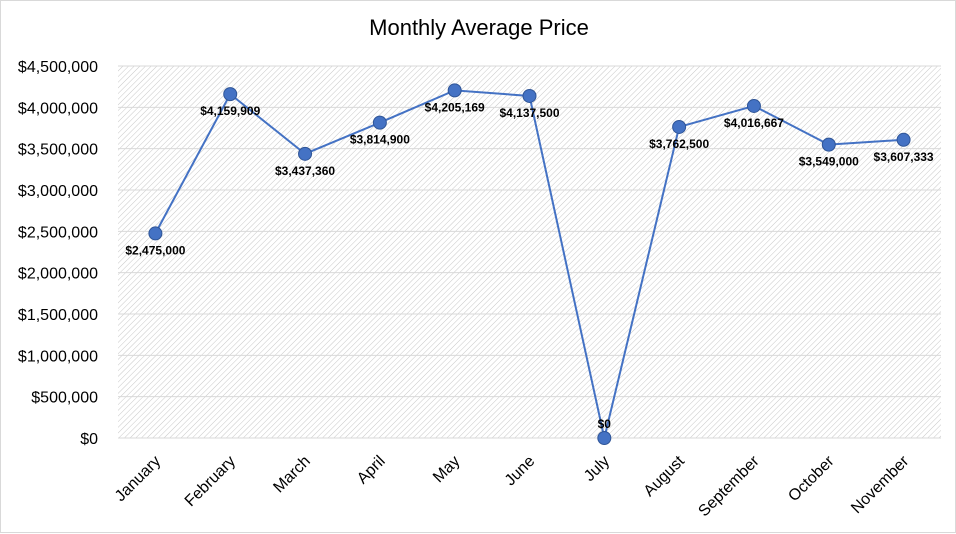 The width and height of the screenshot is (956, 534). Describe the element at coordinates (155, 250) in the screenshot. I see `data-label: $2,475,000` at that location.